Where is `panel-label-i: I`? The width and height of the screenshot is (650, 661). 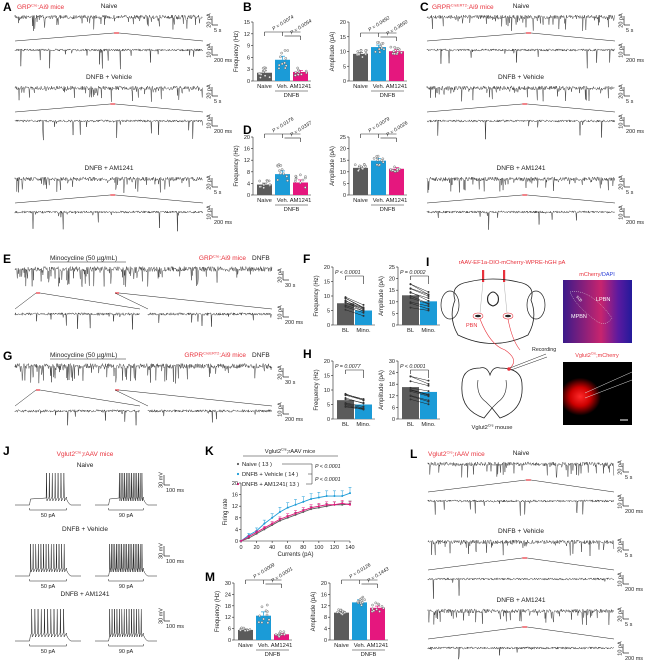
panel-label-i: I is located at coordinates (427, 262).